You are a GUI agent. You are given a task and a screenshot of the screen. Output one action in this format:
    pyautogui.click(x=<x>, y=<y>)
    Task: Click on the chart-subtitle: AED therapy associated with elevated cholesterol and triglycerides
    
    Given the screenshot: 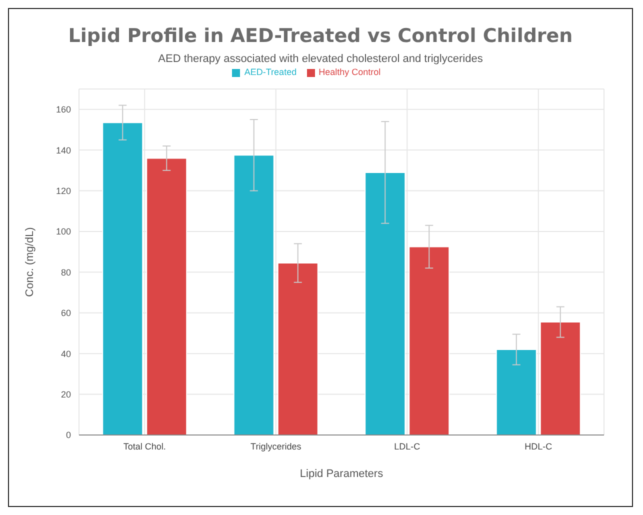 What is the action you would take?
    pyautogui.click(x=320, y=59)
    